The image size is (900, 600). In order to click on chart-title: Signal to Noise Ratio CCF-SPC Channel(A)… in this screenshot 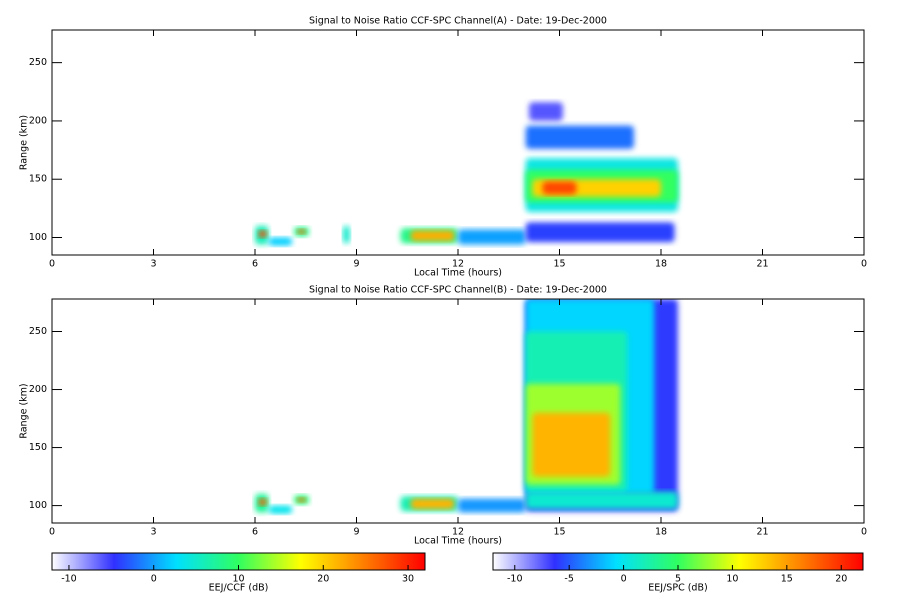, I will do `click(458, 21)`.